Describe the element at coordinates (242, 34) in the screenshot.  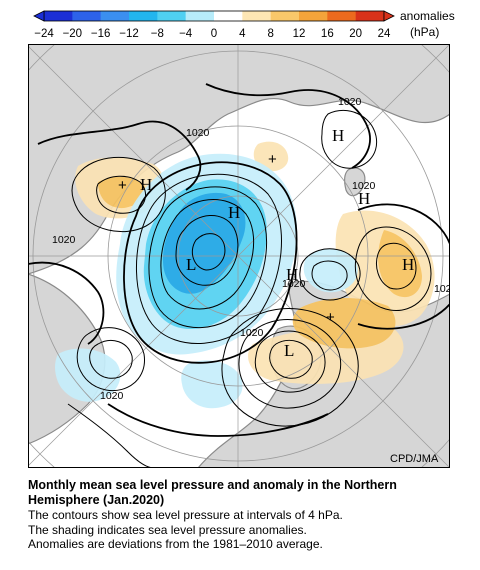
I see `colorbar-tick-label: 4` at that location.